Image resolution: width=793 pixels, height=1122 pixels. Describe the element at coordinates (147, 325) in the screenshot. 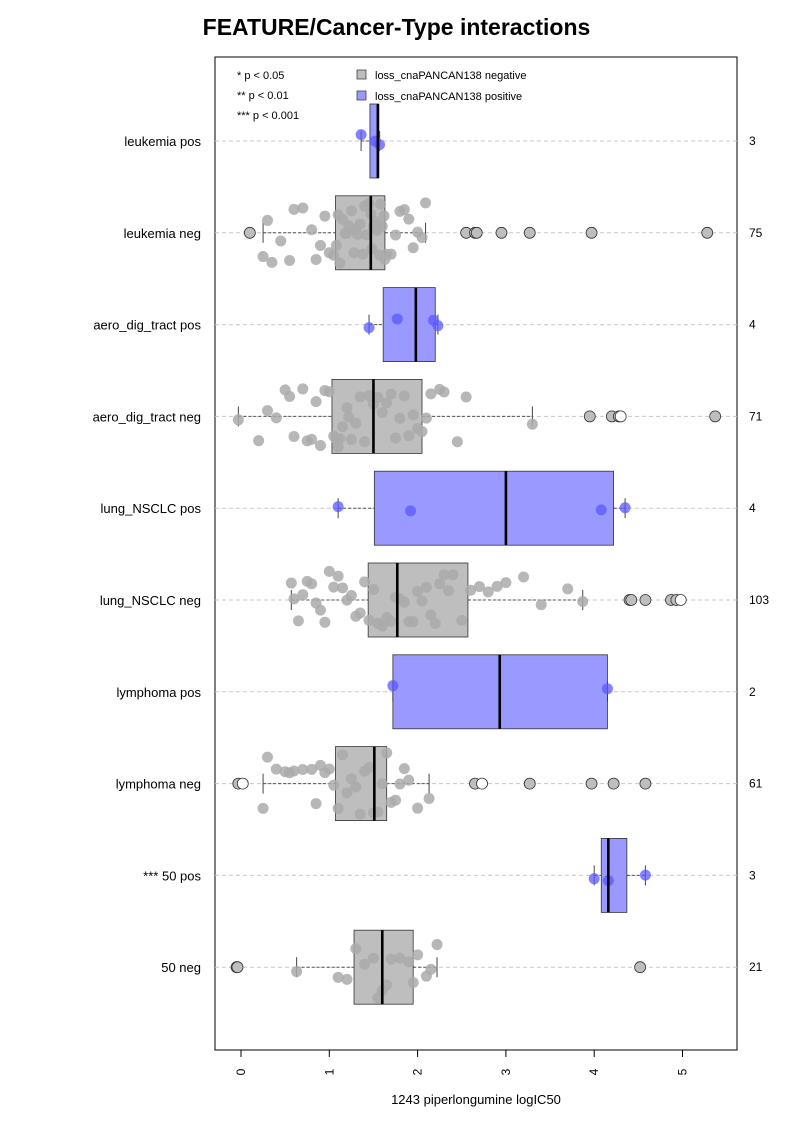

I see `row-label: aero_dig_tract pos` at that location.